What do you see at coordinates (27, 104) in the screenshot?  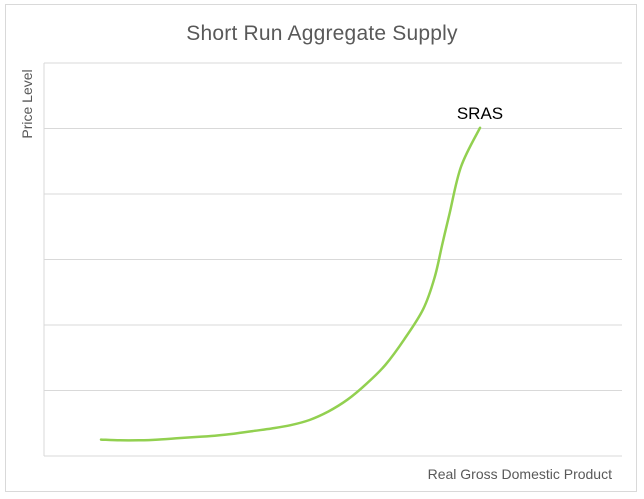 I see `y-axis-label: Price Level` at bounding box center [27, 104].